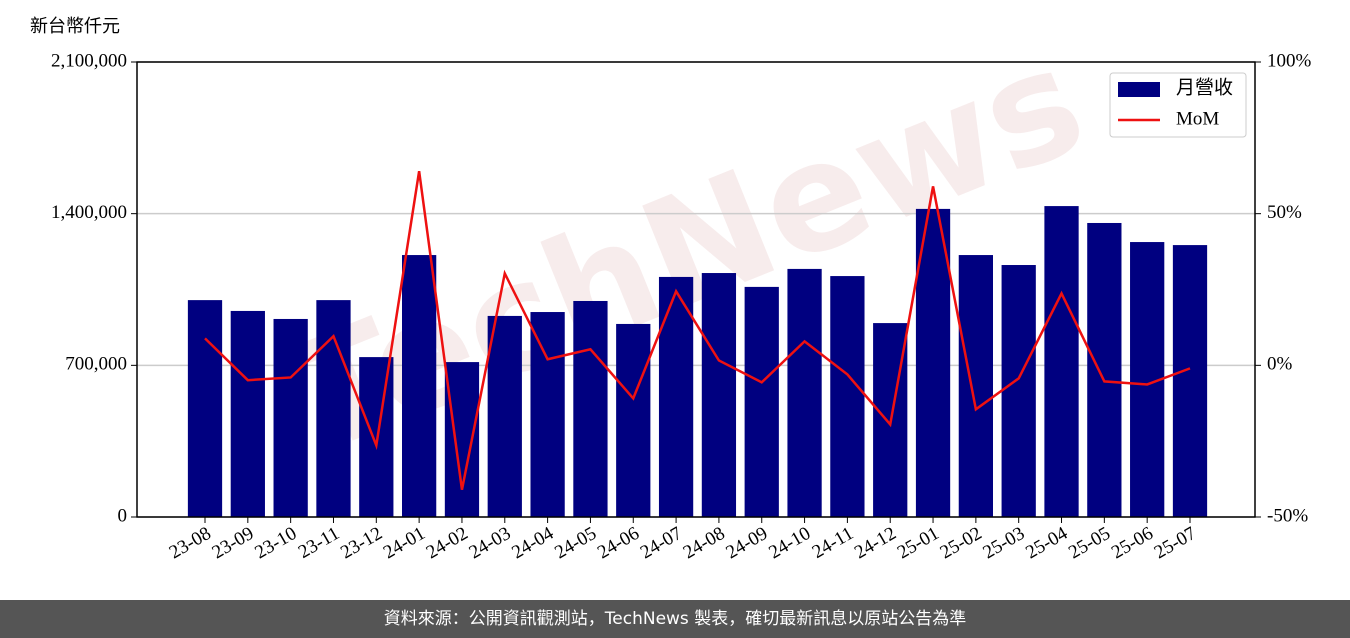 The height and width of the screenshot is (638, 1350). I want to click on y-tick-label: 1,400,000, so click(89, 212).